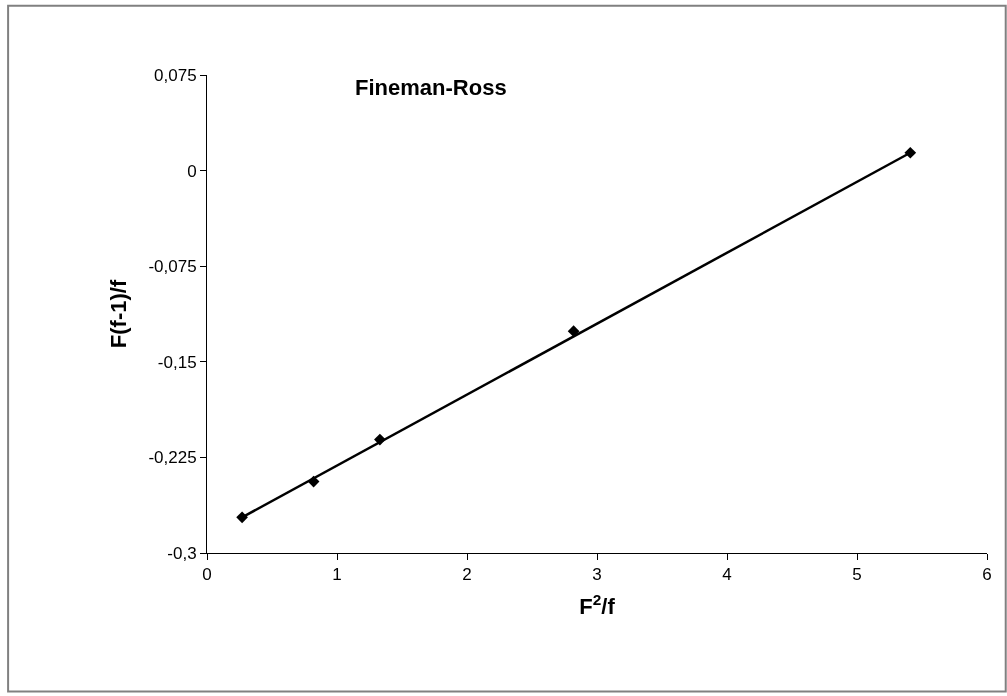 This screenshot has width=1007, height=696. What do you see at coordinates (182, 553) in the screenshot?
I see `y-tick-label: -0,3` at bounding box center [182, 553].